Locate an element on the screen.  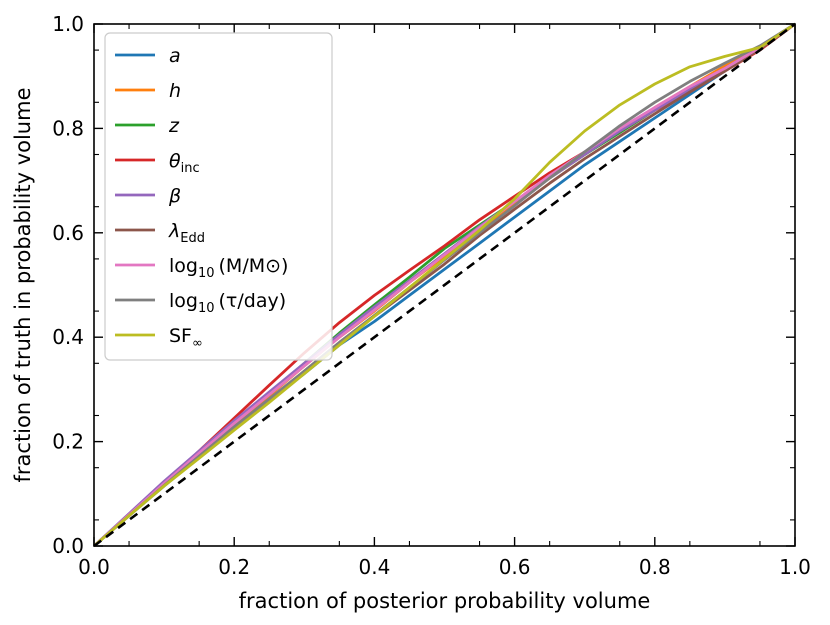
x-tick-label: 0.0 is located at coordinates (94, 567).